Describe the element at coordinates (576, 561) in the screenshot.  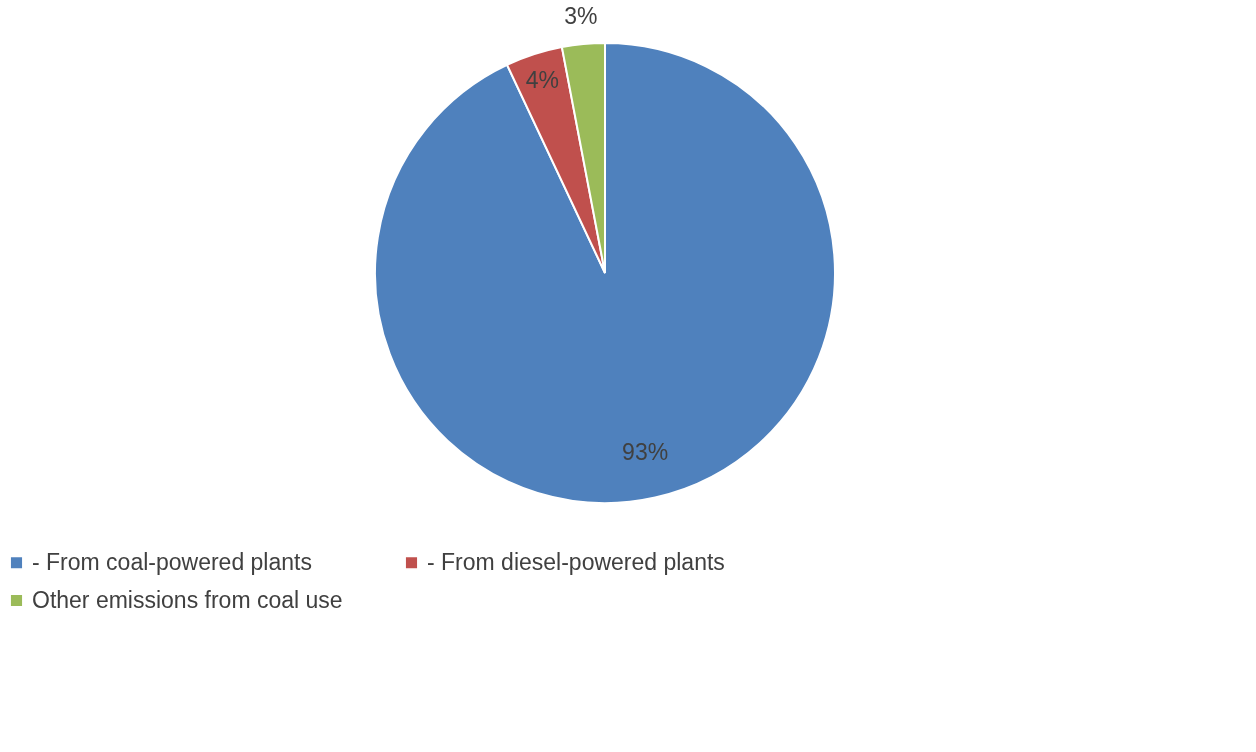
I see `legend-label: - From diesel-powered plants` at that location.